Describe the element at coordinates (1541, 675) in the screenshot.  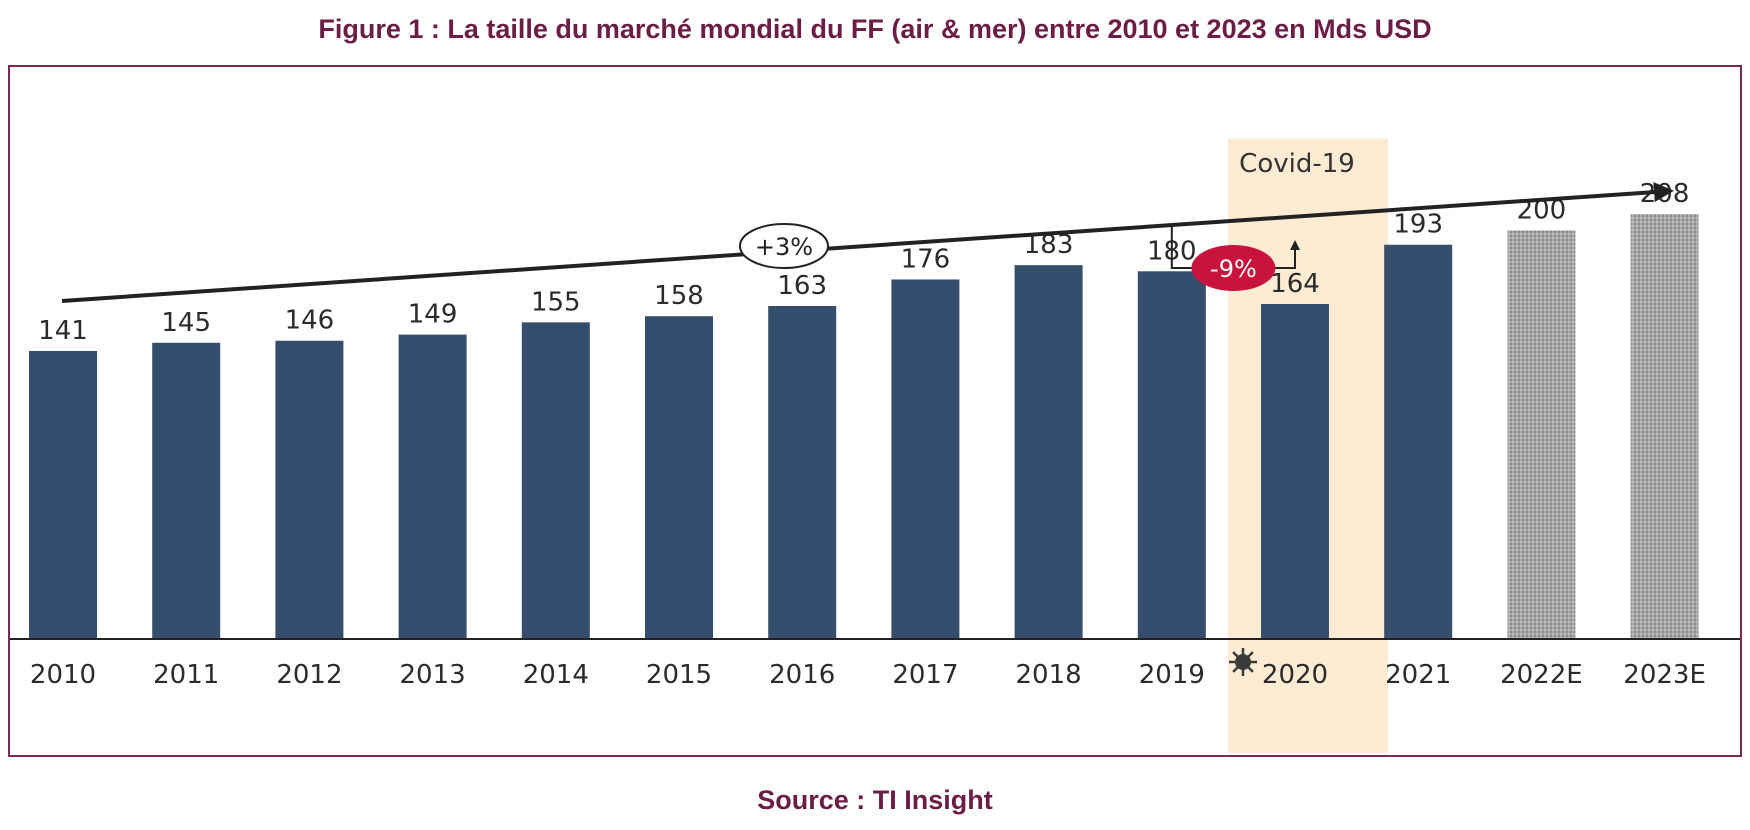
I see `category-label-2022E: 2022E` at that location.